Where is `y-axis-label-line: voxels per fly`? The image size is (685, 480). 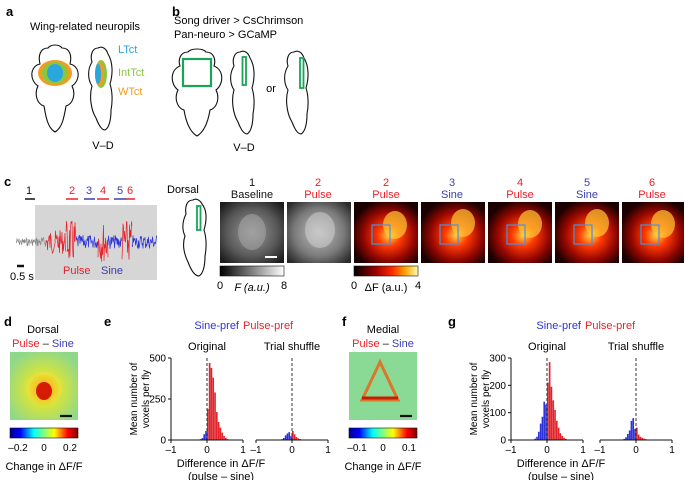
y-axis-label-line: voxels per fly is located at coordinates (486, 399).